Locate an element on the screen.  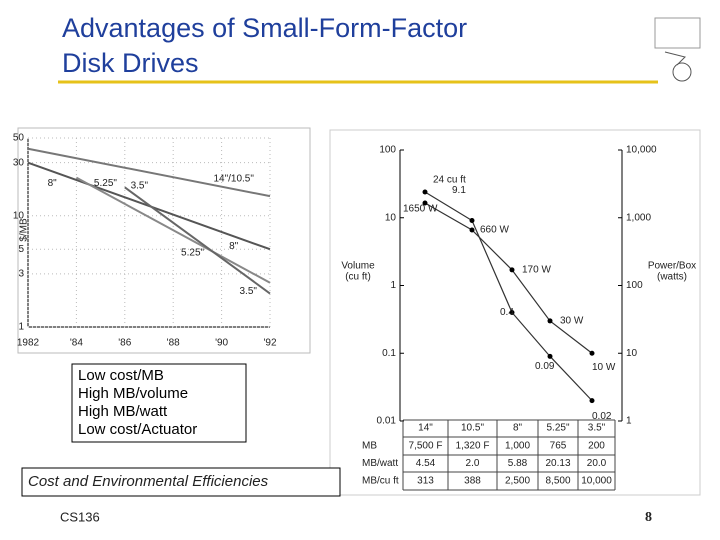
table-header: 8" is located at coordinates (518, 428).